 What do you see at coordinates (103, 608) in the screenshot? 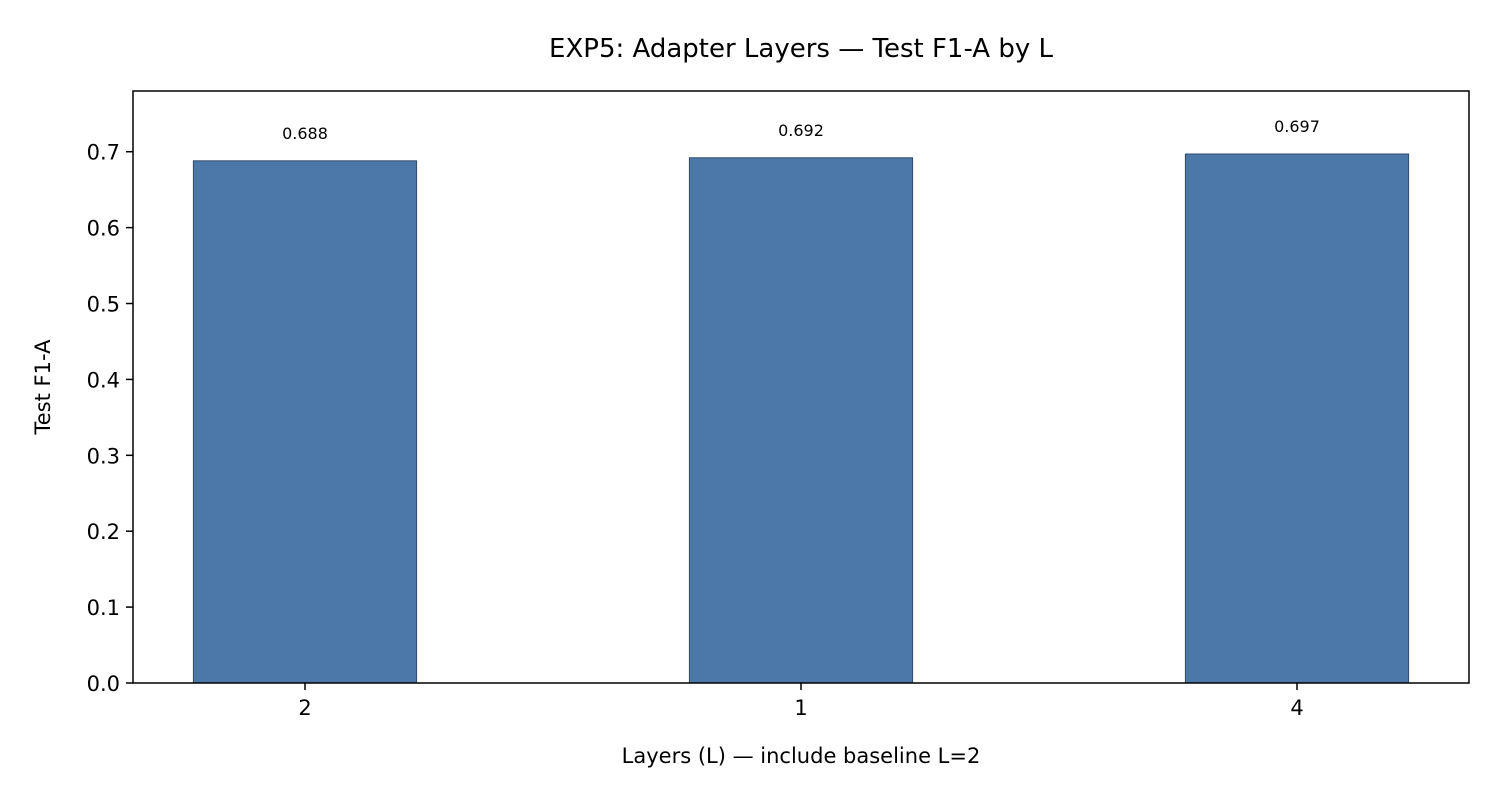
I see `y-tick-label-1: 0.1` at bounding box center [103, 608].